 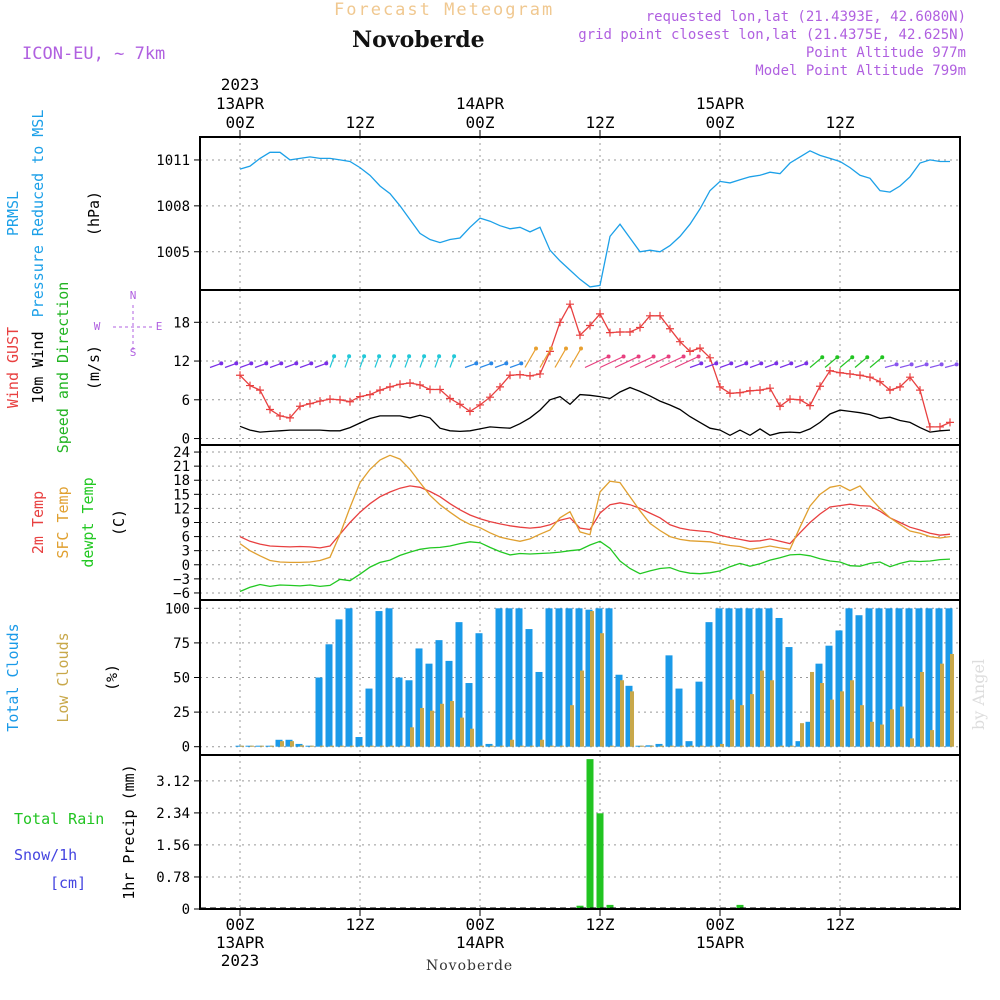 I want to click on panel-label: Pressure Reduced to MSL, so click(x=38, y=214).